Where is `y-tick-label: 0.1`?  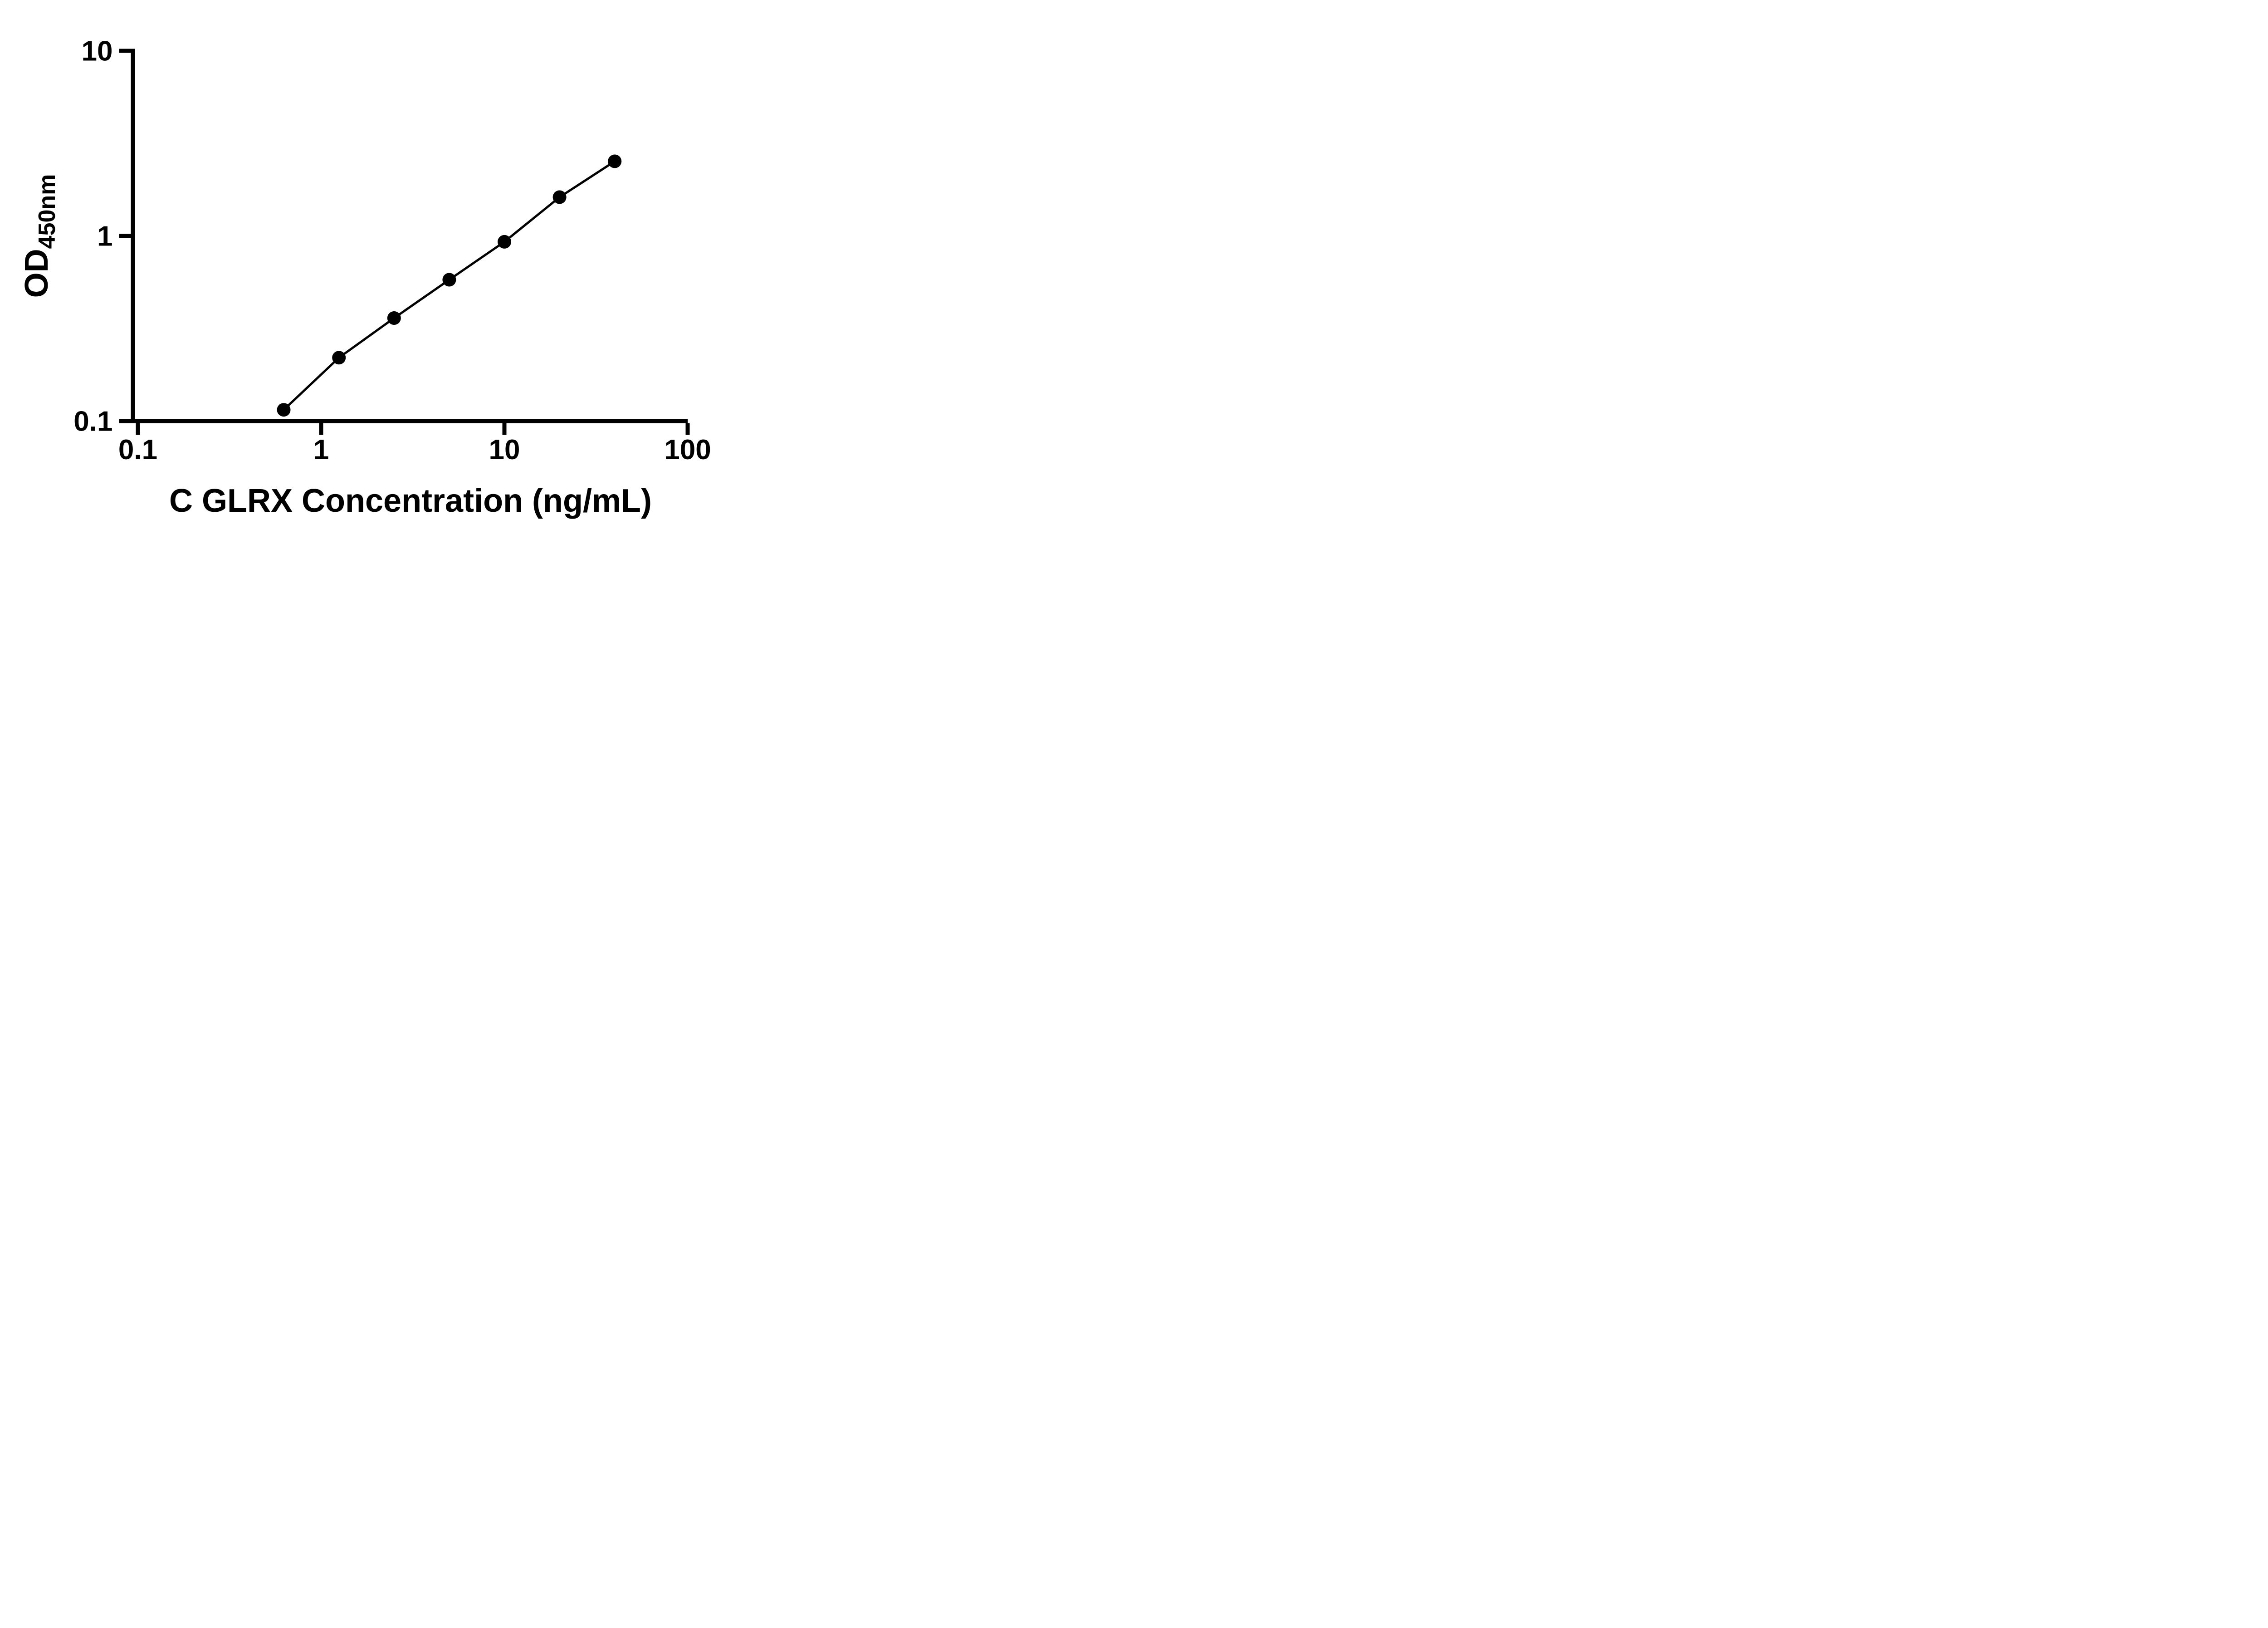
y-tick-label: 0.1 is located at coordinates (93, 421).